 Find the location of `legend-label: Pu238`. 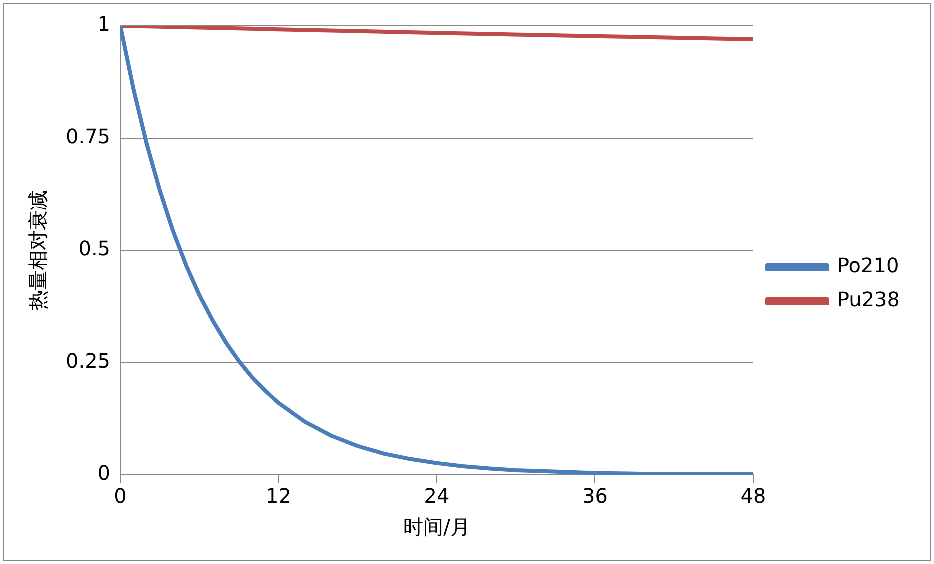

legend-label: Pu238 is located at coordinates (868, 300).